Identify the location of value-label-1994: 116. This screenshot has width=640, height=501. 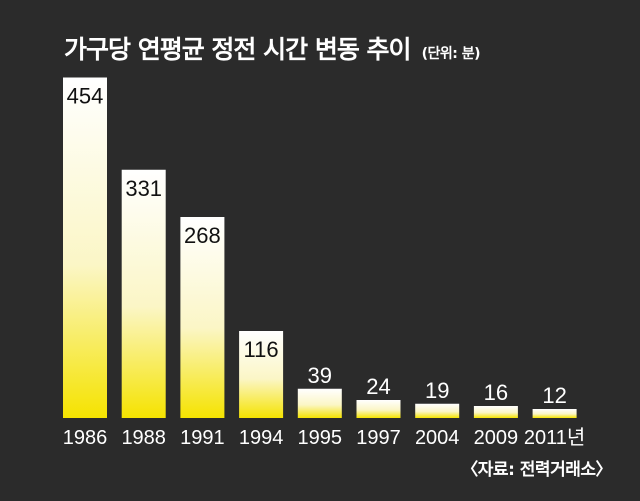
(261, 349).